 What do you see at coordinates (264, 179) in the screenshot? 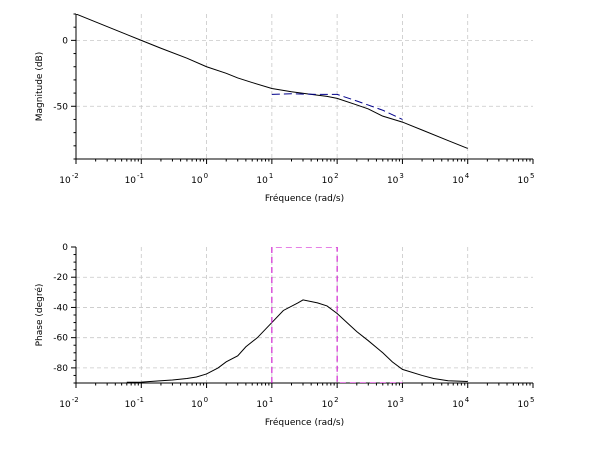
I see `magnitude-x-tick-label: 10¹` at bounding box center [264, 179].